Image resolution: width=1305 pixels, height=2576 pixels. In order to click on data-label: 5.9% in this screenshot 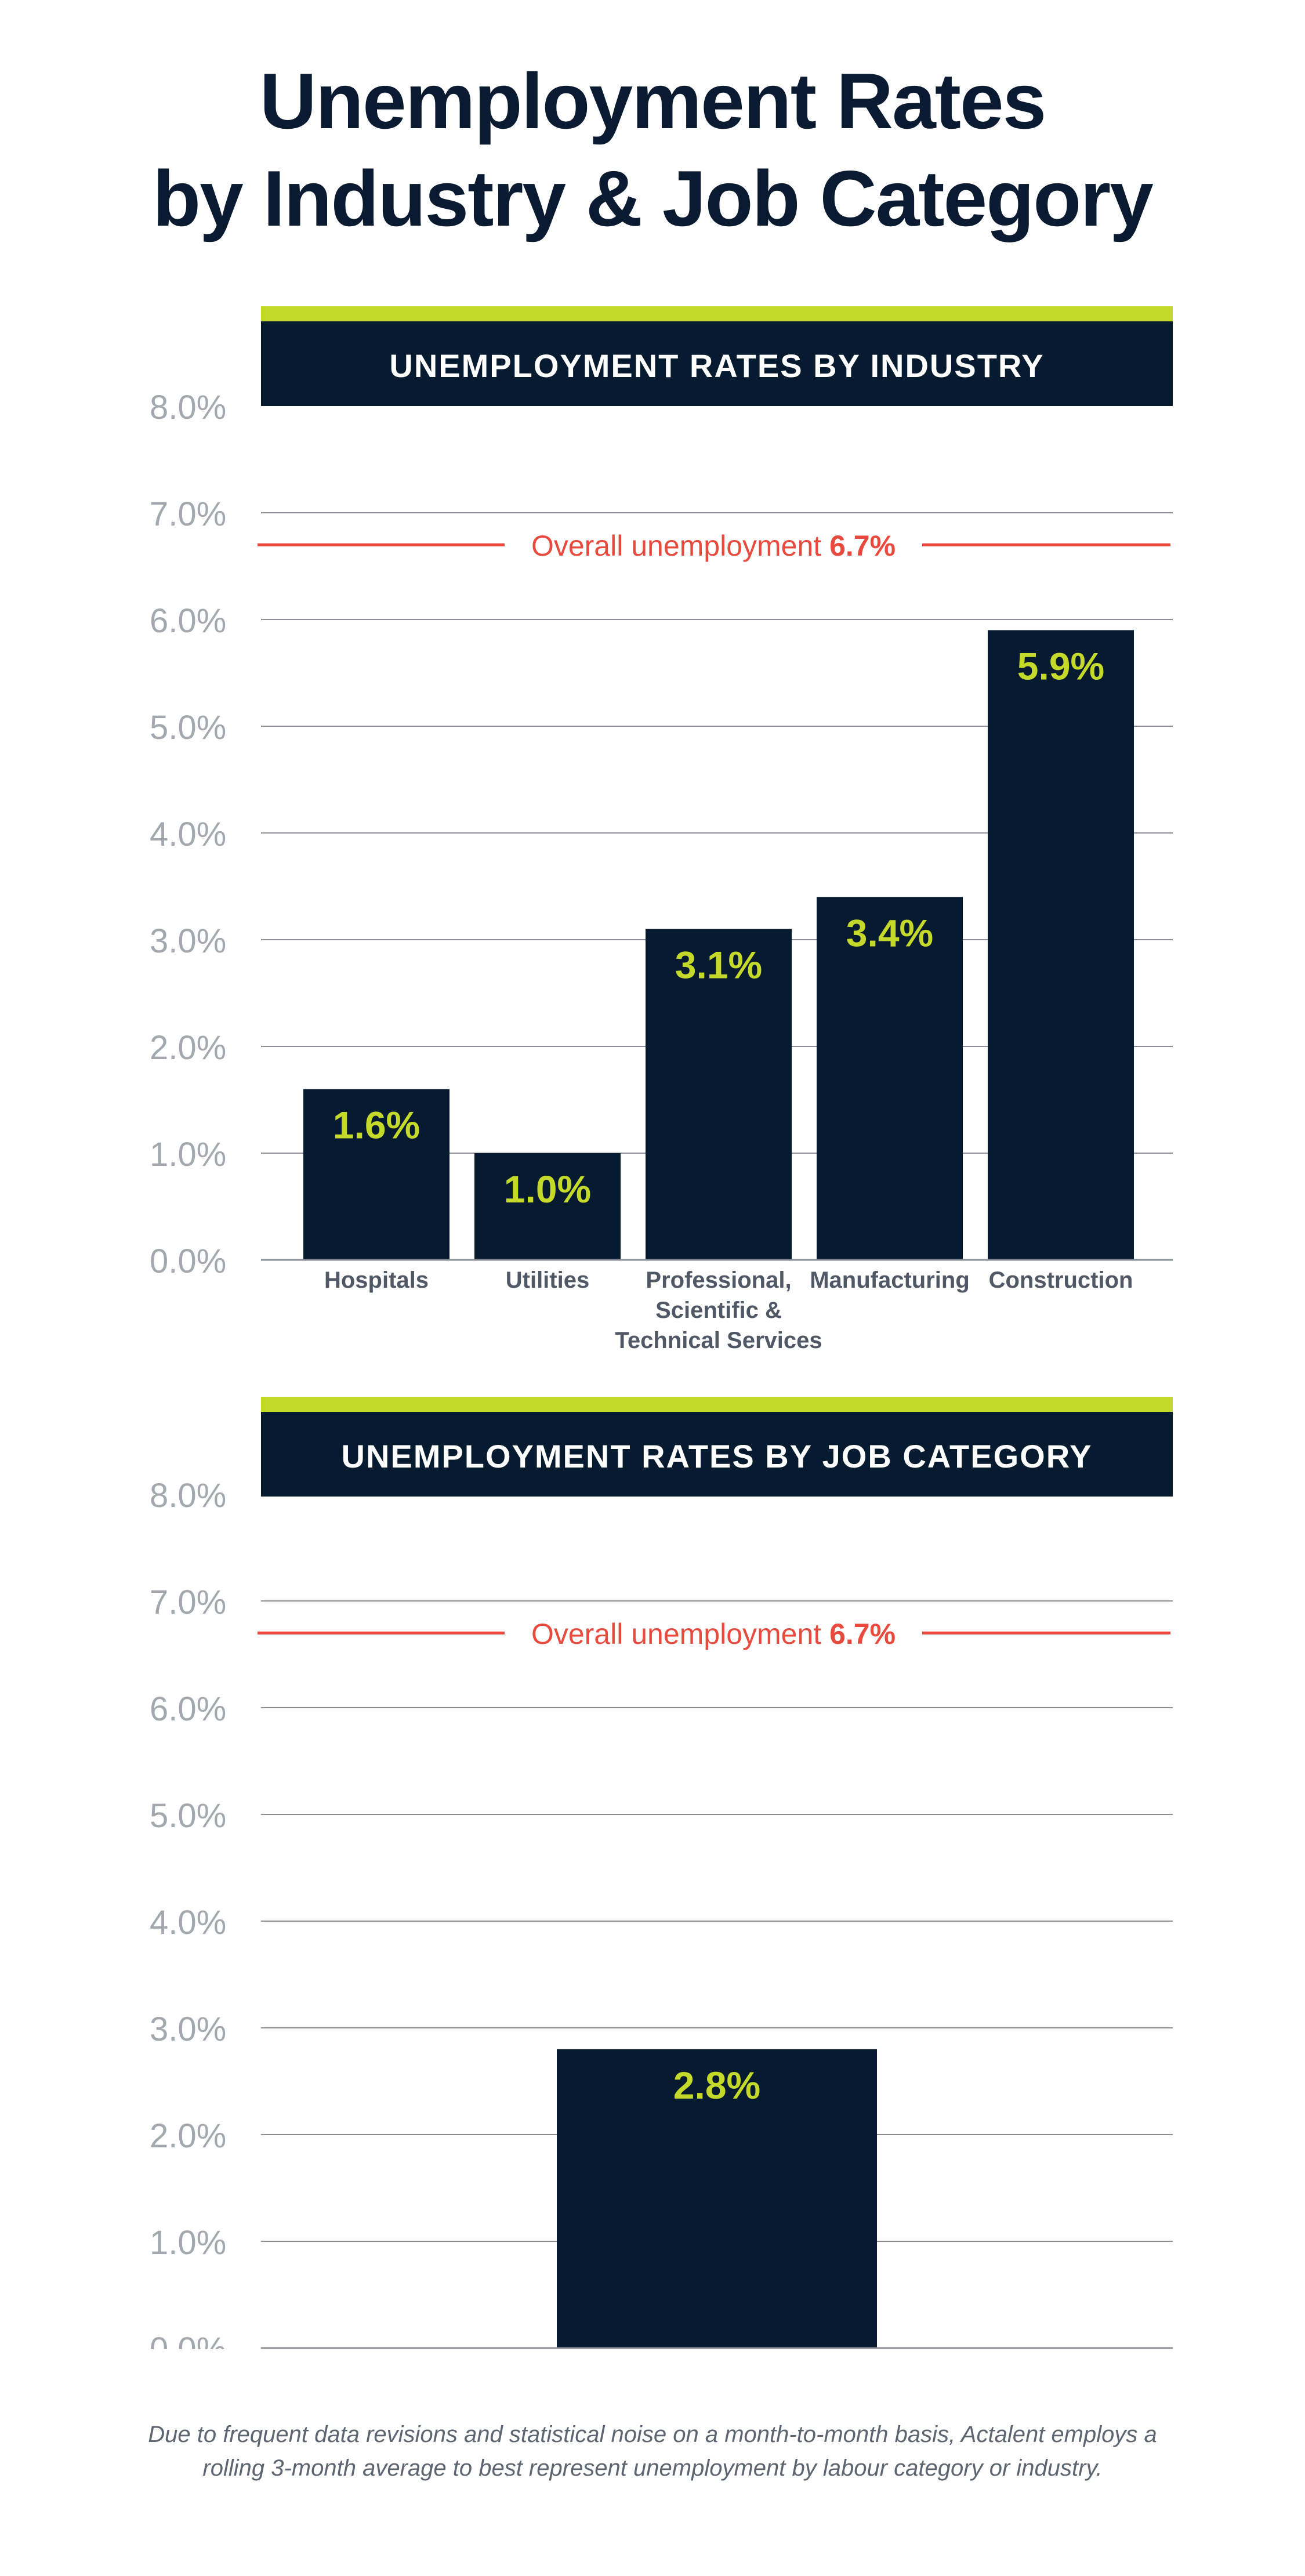, I will do `click(1060, 666)`.